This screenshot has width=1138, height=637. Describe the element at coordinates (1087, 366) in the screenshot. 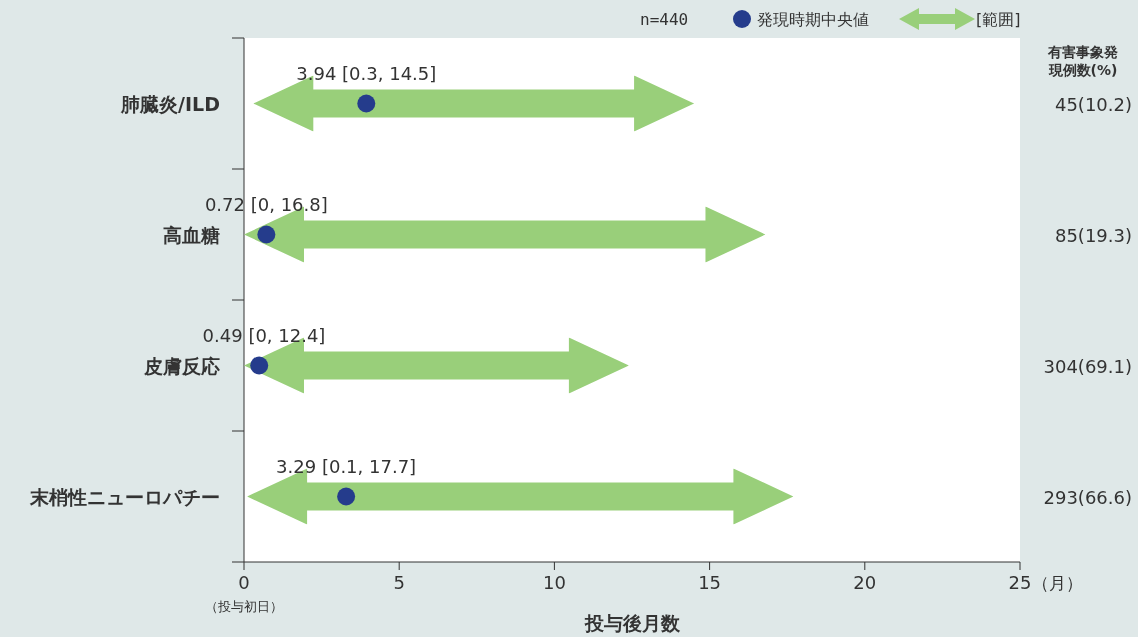

I see `text: 304(69.1)` at that location.